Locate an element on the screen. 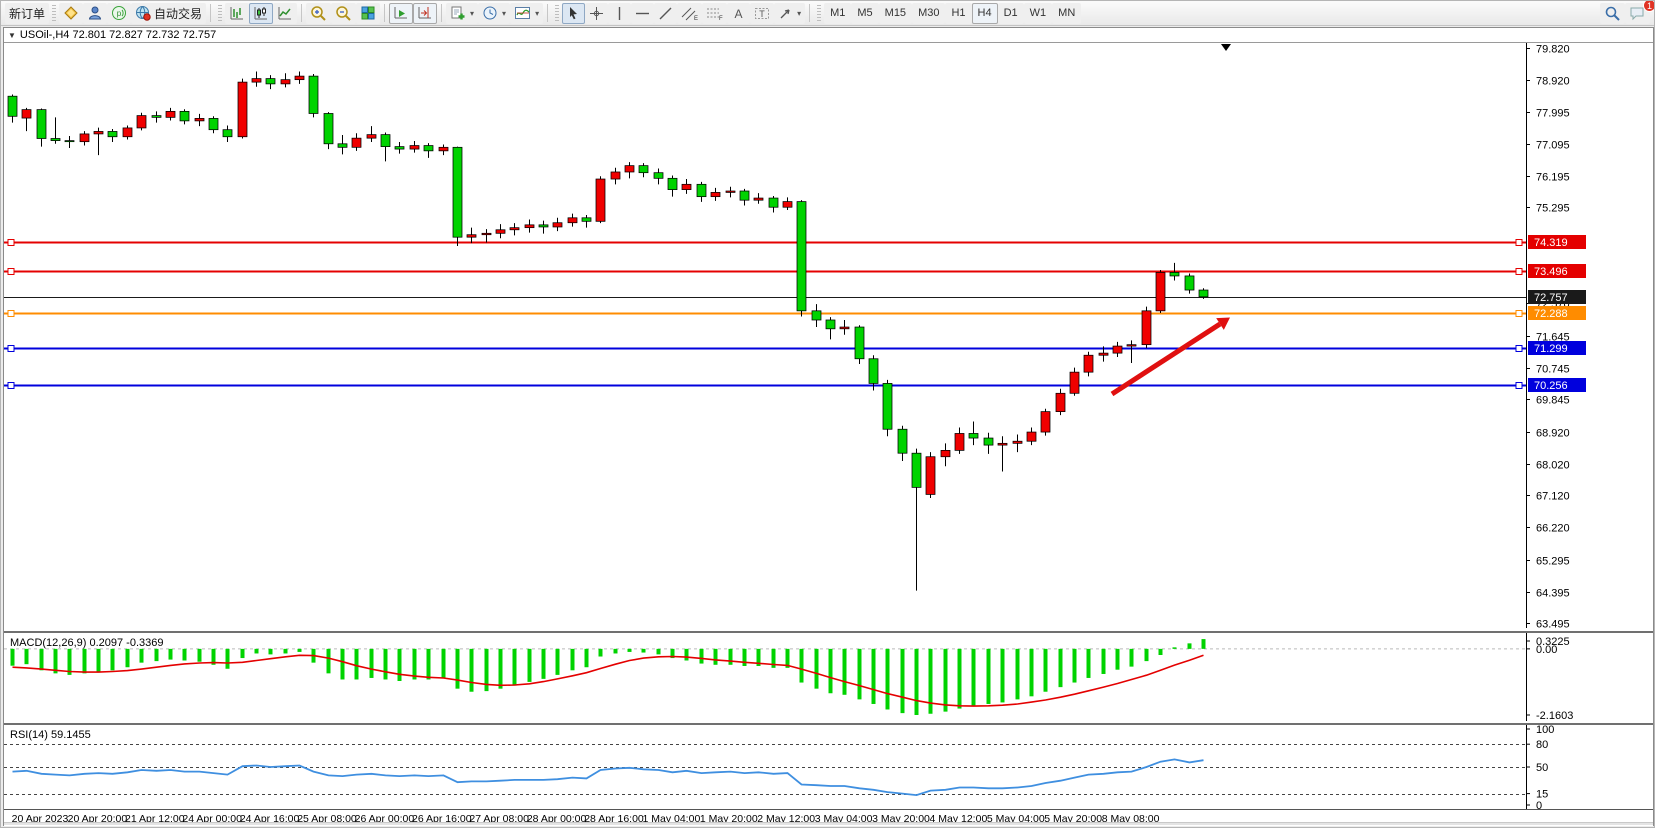  timeframe-button-m15: M15 is located at coordinates (895, 13).